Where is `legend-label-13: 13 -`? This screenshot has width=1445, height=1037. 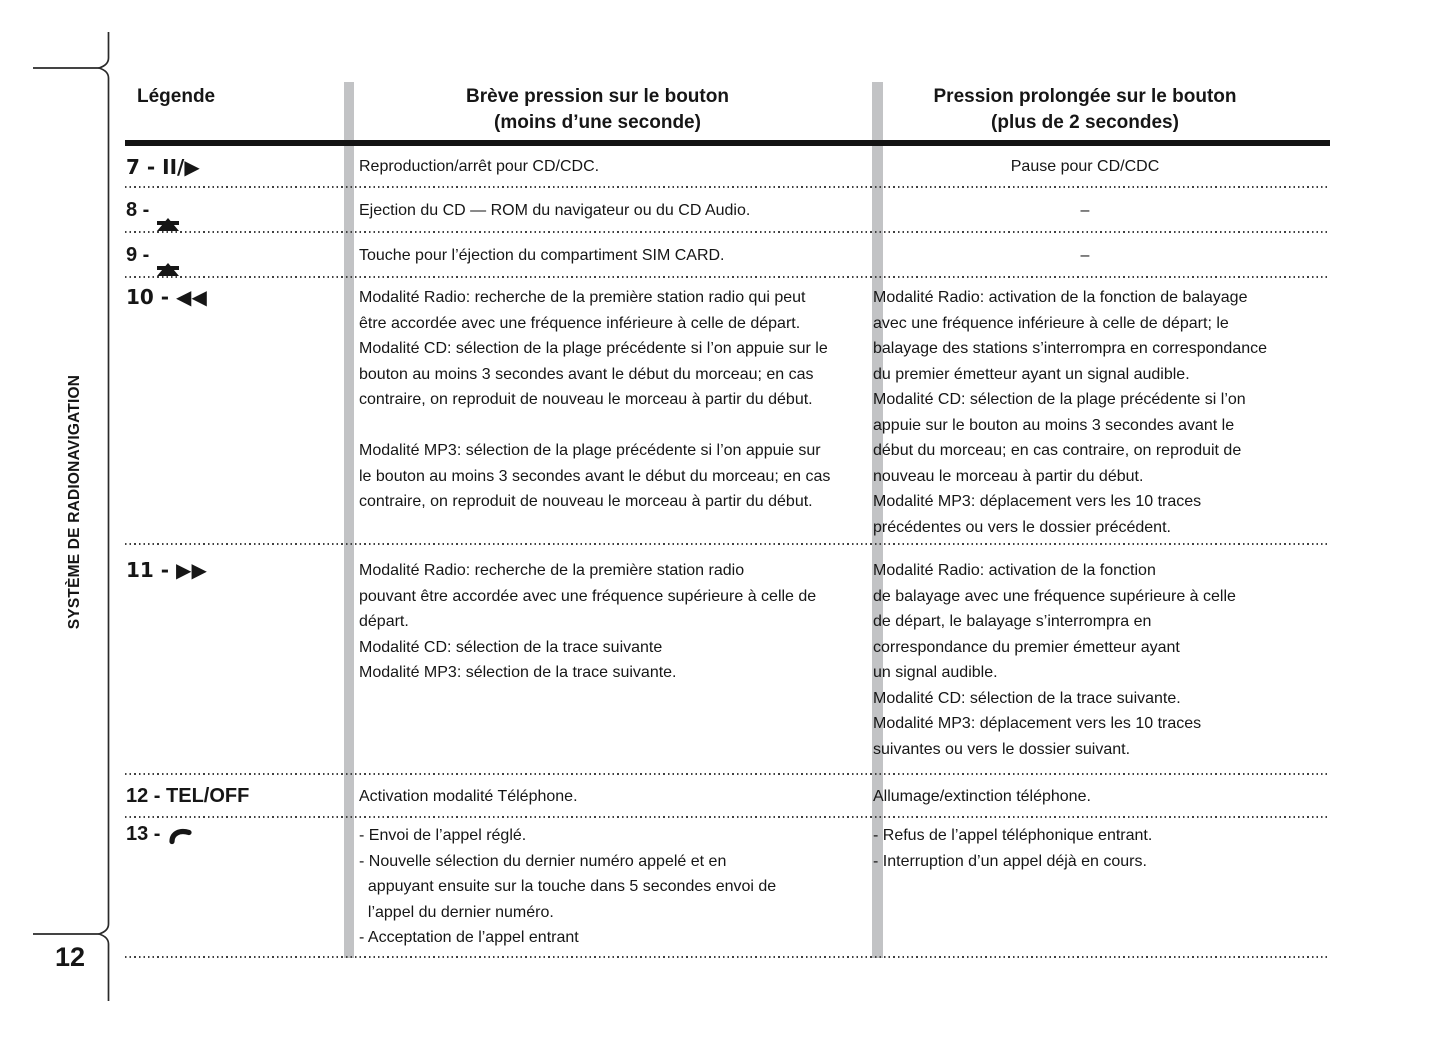
legend-label-13: 13 - is located at coordinates (230, 832).